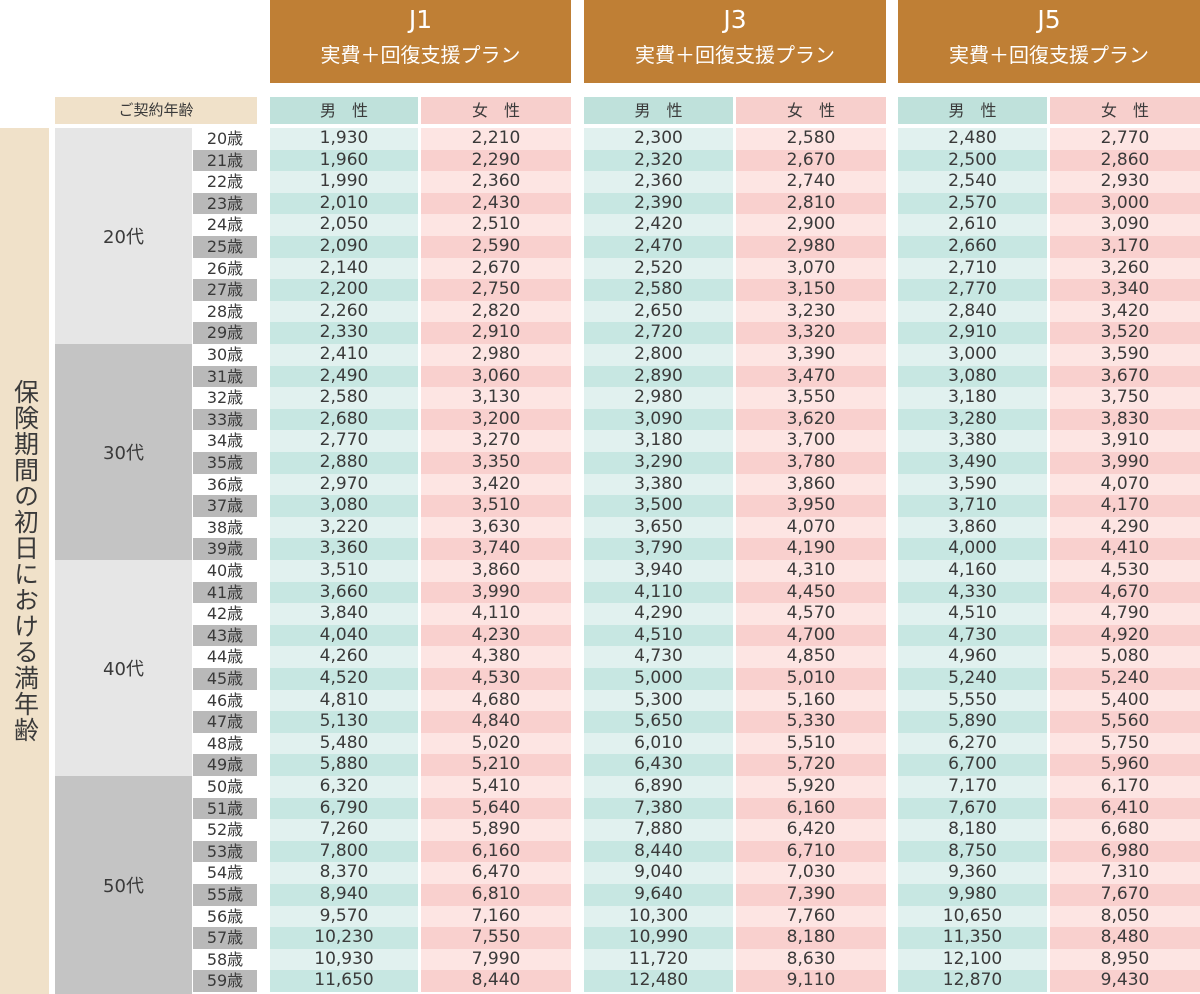 This screenshot has width=1200, height=994. What do you see at coordinates (658, 830) in the screenshot?
I see `premium-j3-male: 7,880` at bounding box center [658, 830].